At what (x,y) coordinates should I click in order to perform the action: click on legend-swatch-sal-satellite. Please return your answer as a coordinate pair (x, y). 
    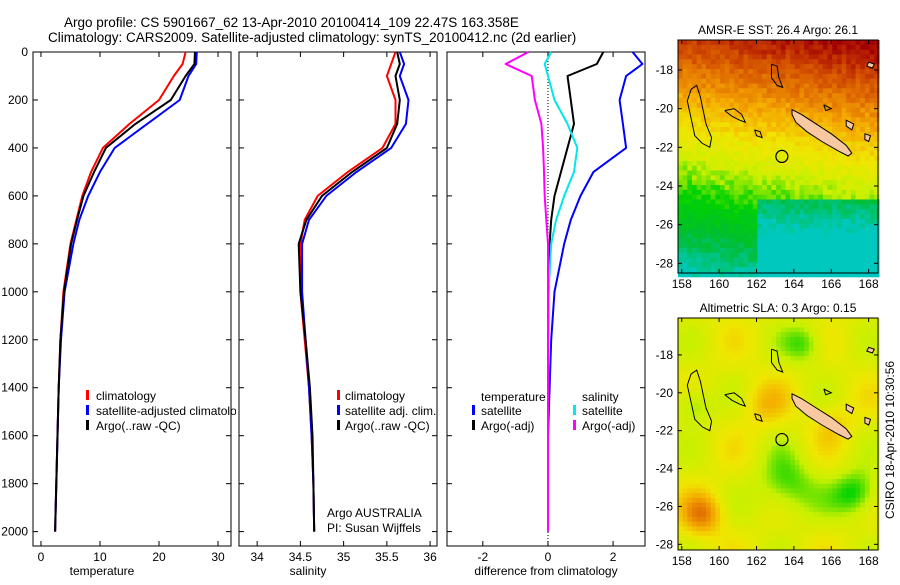
    Looking at the image, I should click on (574, 410).